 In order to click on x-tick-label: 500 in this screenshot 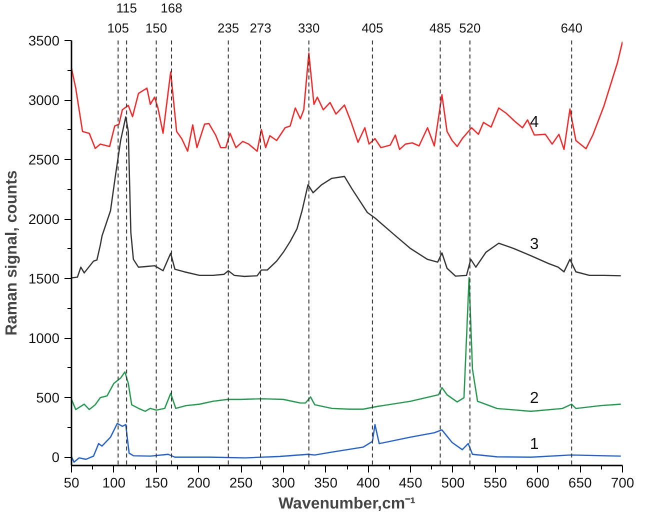, I will do `click(453, 482)`.